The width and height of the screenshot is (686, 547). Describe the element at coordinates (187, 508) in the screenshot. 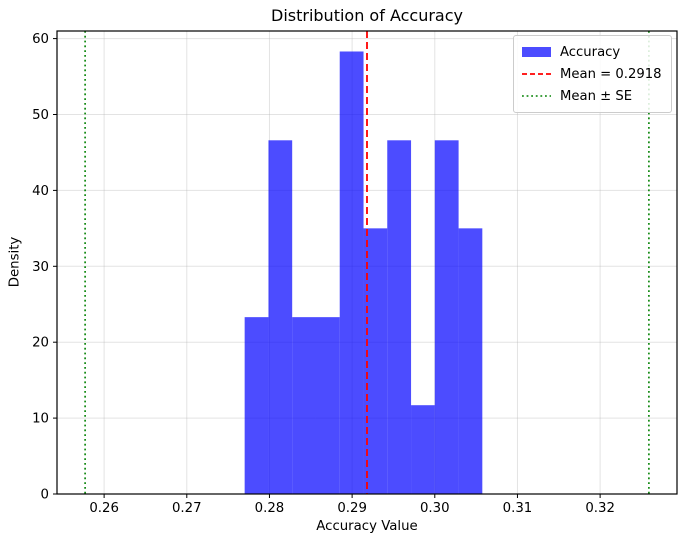

I see `x-tick-label: 0.27` at that location.